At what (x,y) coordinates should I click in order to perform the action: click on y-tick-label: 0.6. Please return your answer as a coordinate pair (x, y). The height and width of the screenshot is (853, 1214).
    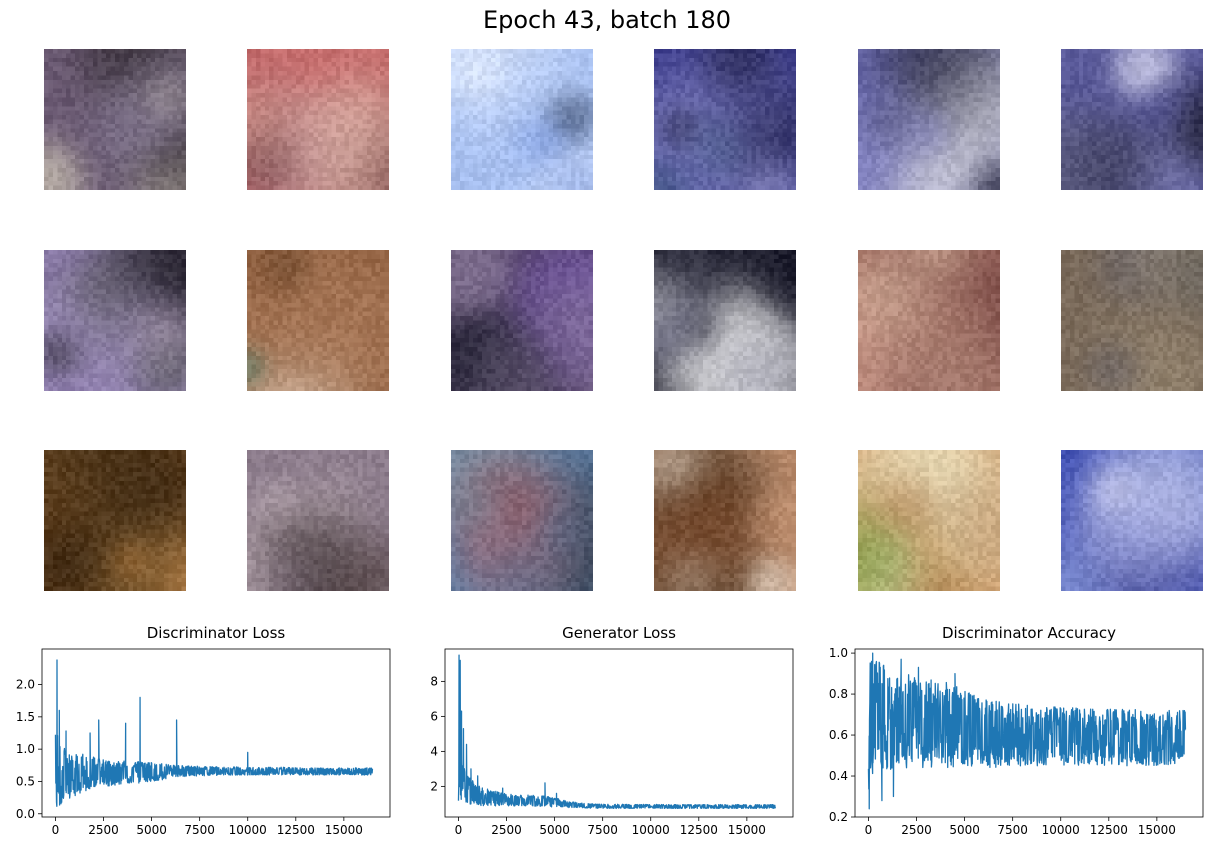
    Looking at the image, I should click on (838, 735).